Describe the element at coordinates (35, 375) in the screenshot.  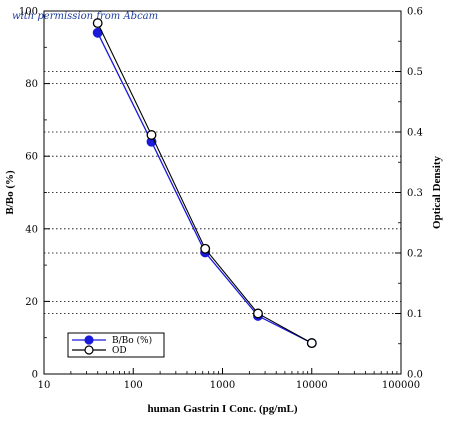
I see `y-tick-label-0: 0` at that location.